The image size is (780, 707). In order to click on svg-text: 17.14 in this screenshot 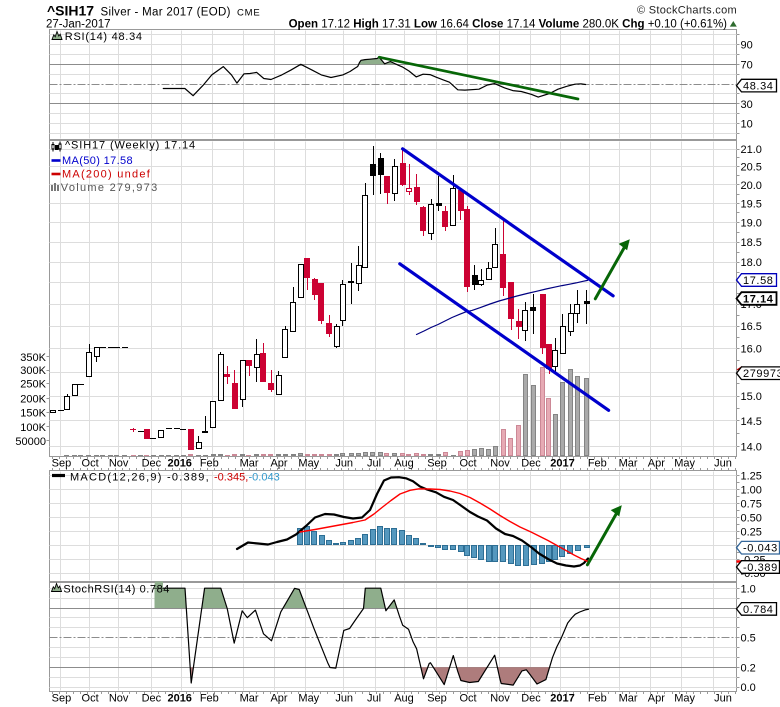, I will do `click(758, 300)`.